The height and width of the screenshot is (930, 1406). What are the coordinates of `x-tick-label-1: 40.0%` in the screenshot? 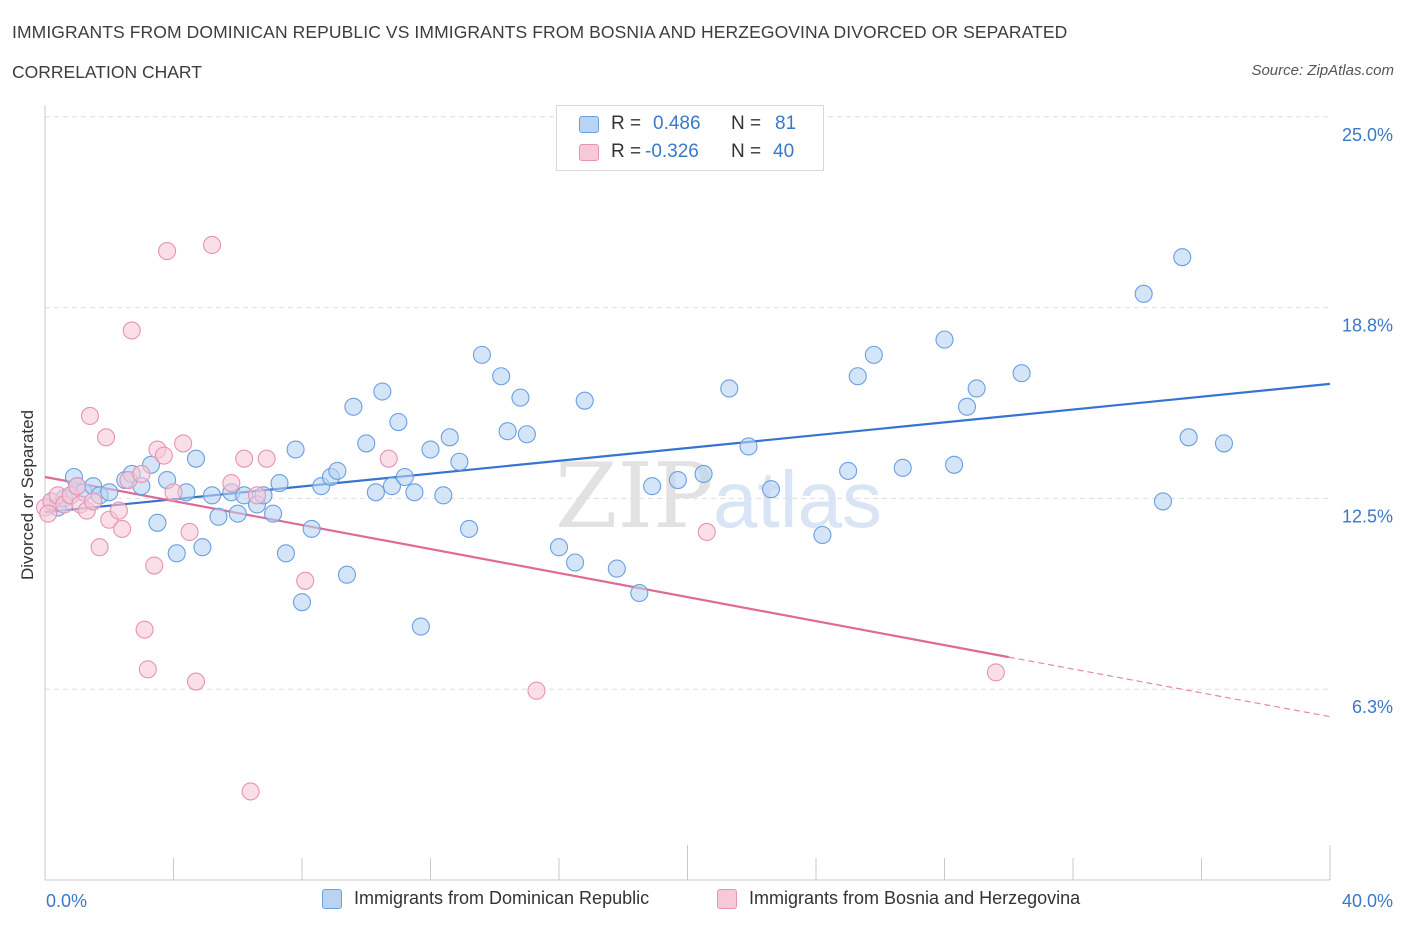 It's located at (1367, 901).